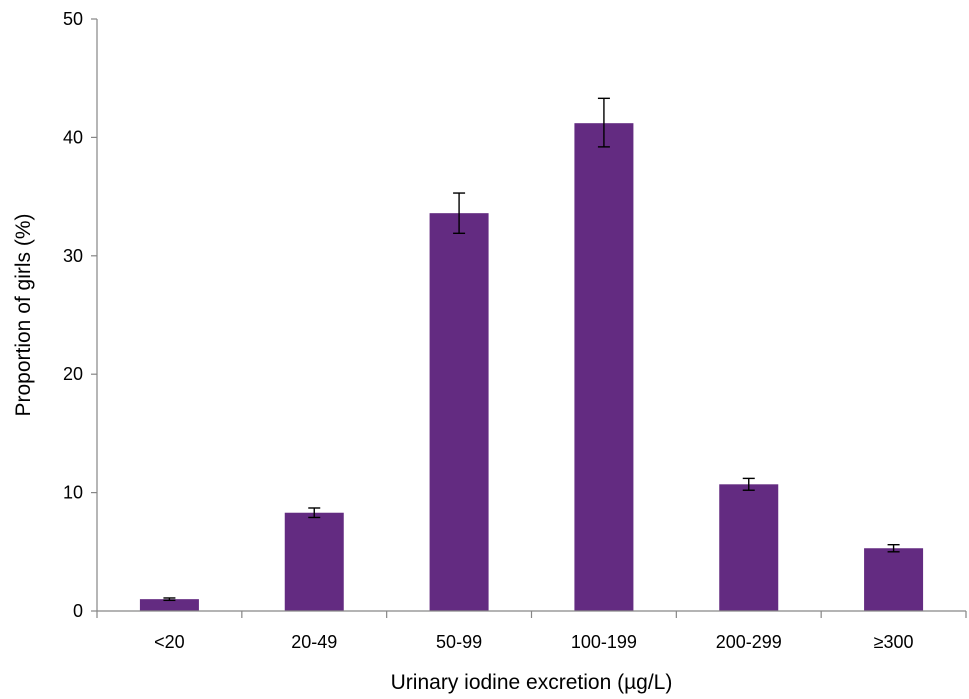 This screenshot has width=969, height=699. I want to click on y-tick-label: 50, so click(73, 19).